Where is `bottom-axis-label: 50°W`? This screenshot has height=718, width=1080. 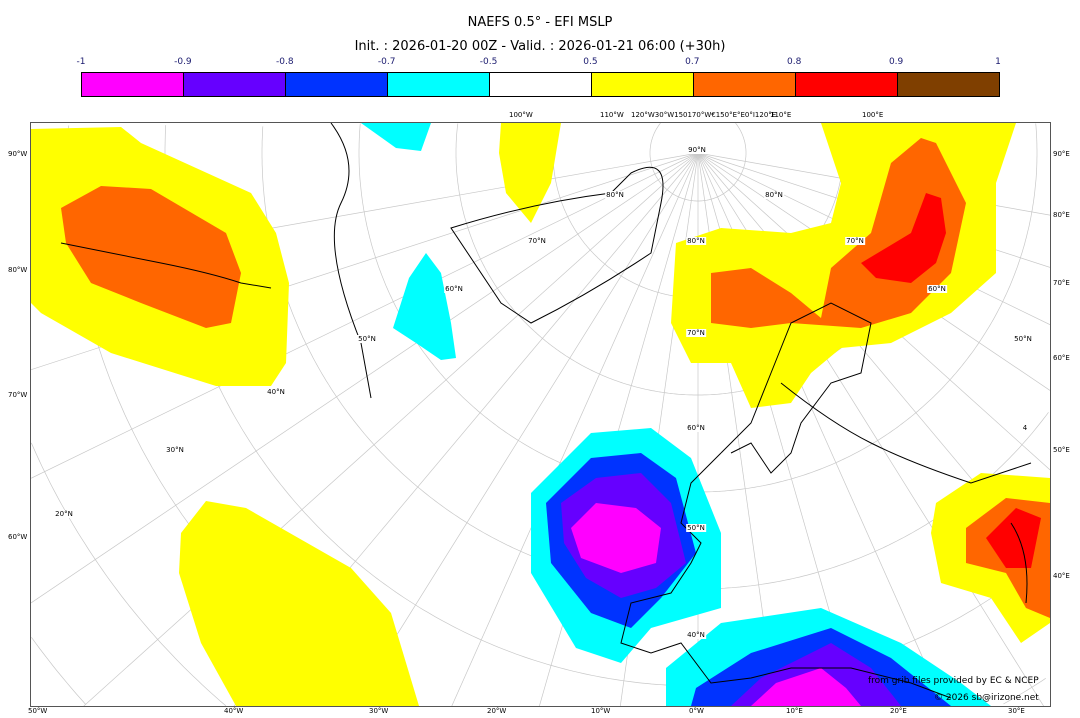
bottom-axis-label: 50°W is located at coordinates (38, 711).